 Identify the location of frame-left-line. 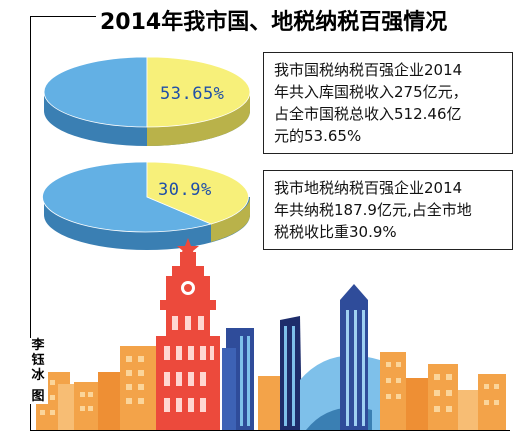
(30, 223).